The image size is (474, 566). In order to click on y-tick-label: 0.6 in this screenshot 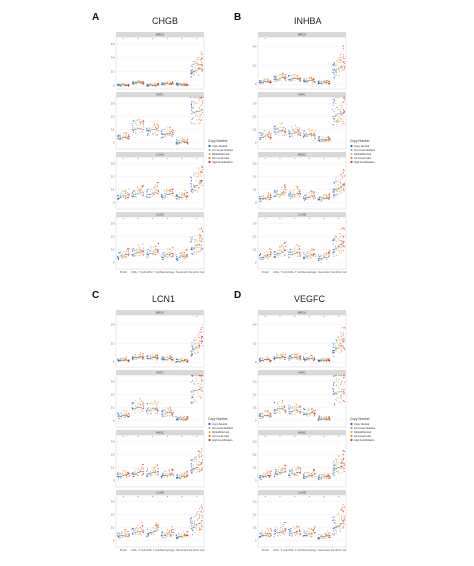, I will do `click(113, 44)`.